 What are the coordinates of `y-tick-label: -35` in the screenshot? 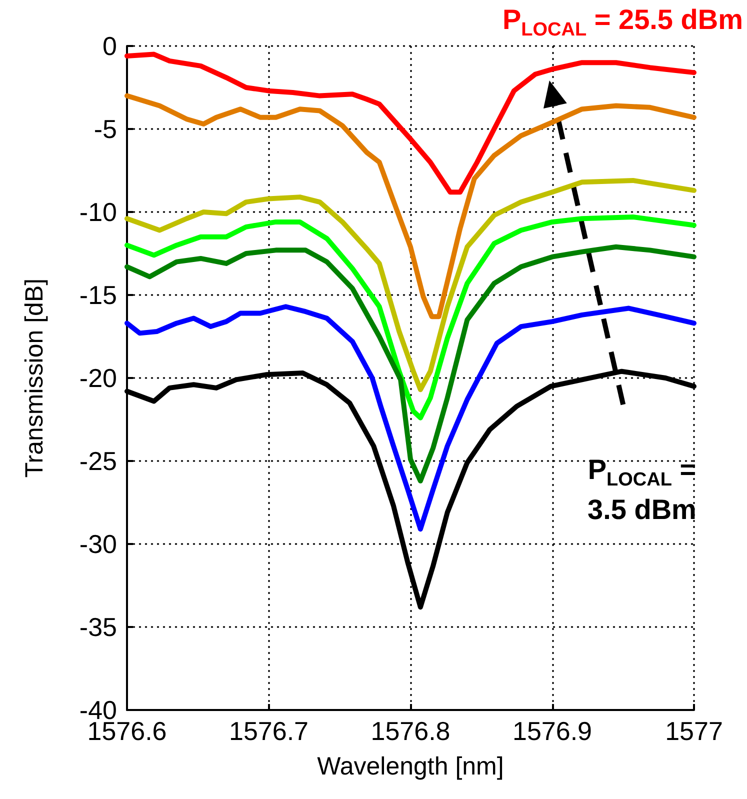 It's located at (98, 627).